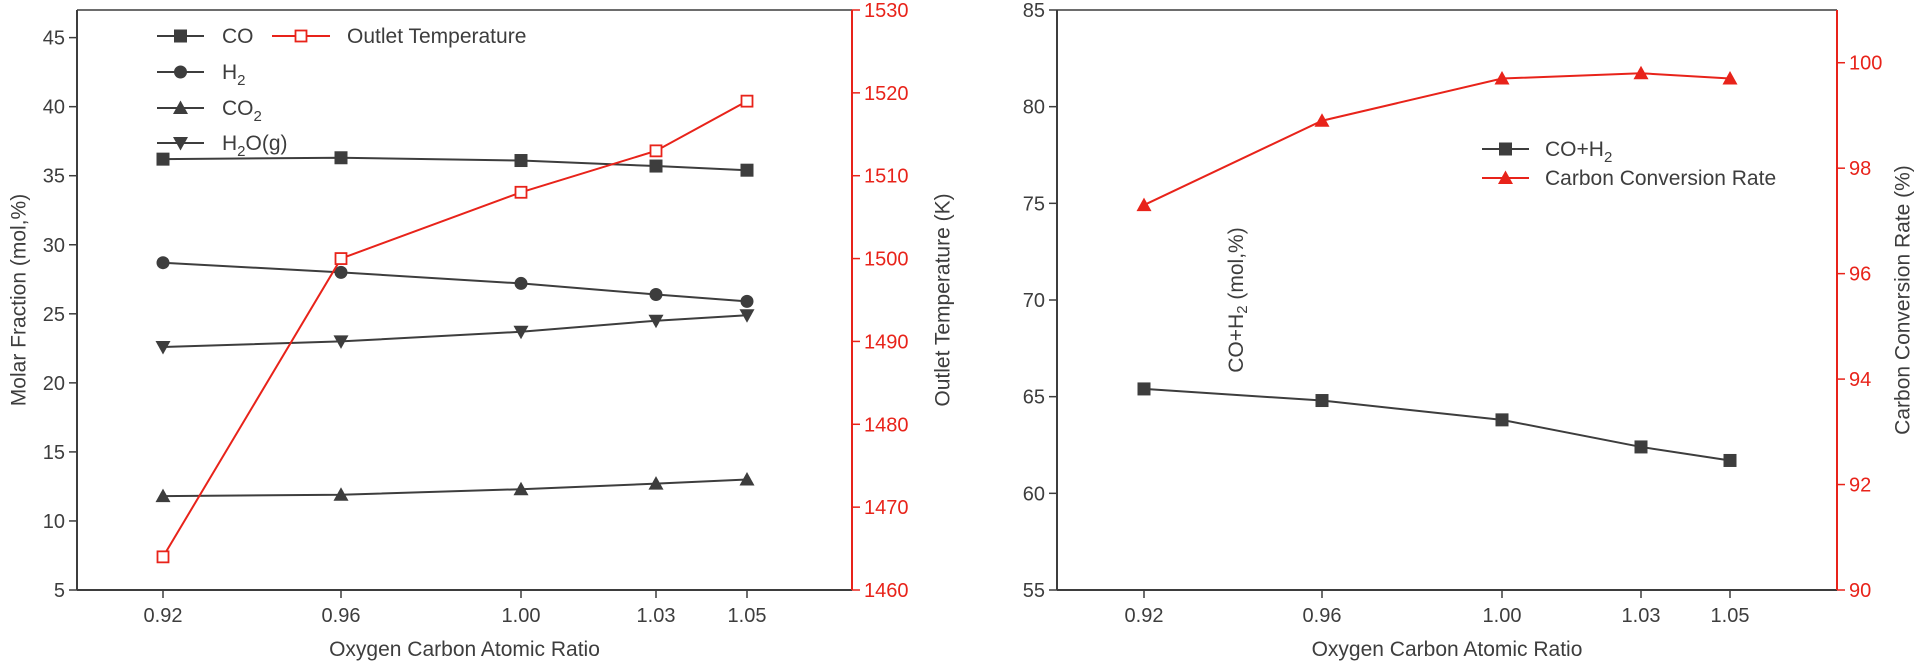  What do you see at coordinates (1034, 11) in the screenshot?
I see `left-tick-label: 85` at bounding box center [1034, 11].